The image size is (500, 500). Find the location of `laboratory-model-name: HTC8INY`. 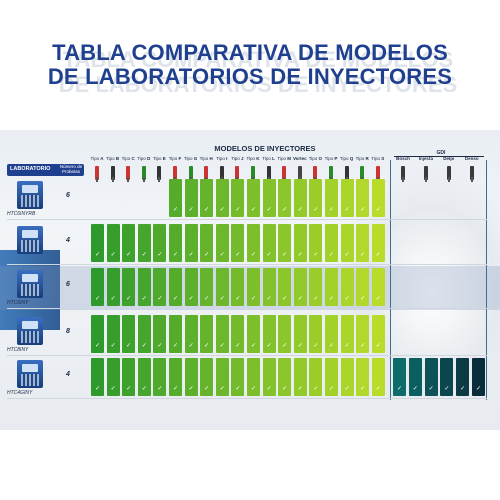

laboratory-model-name: HTC8INY is located at coordinates (18, 350).